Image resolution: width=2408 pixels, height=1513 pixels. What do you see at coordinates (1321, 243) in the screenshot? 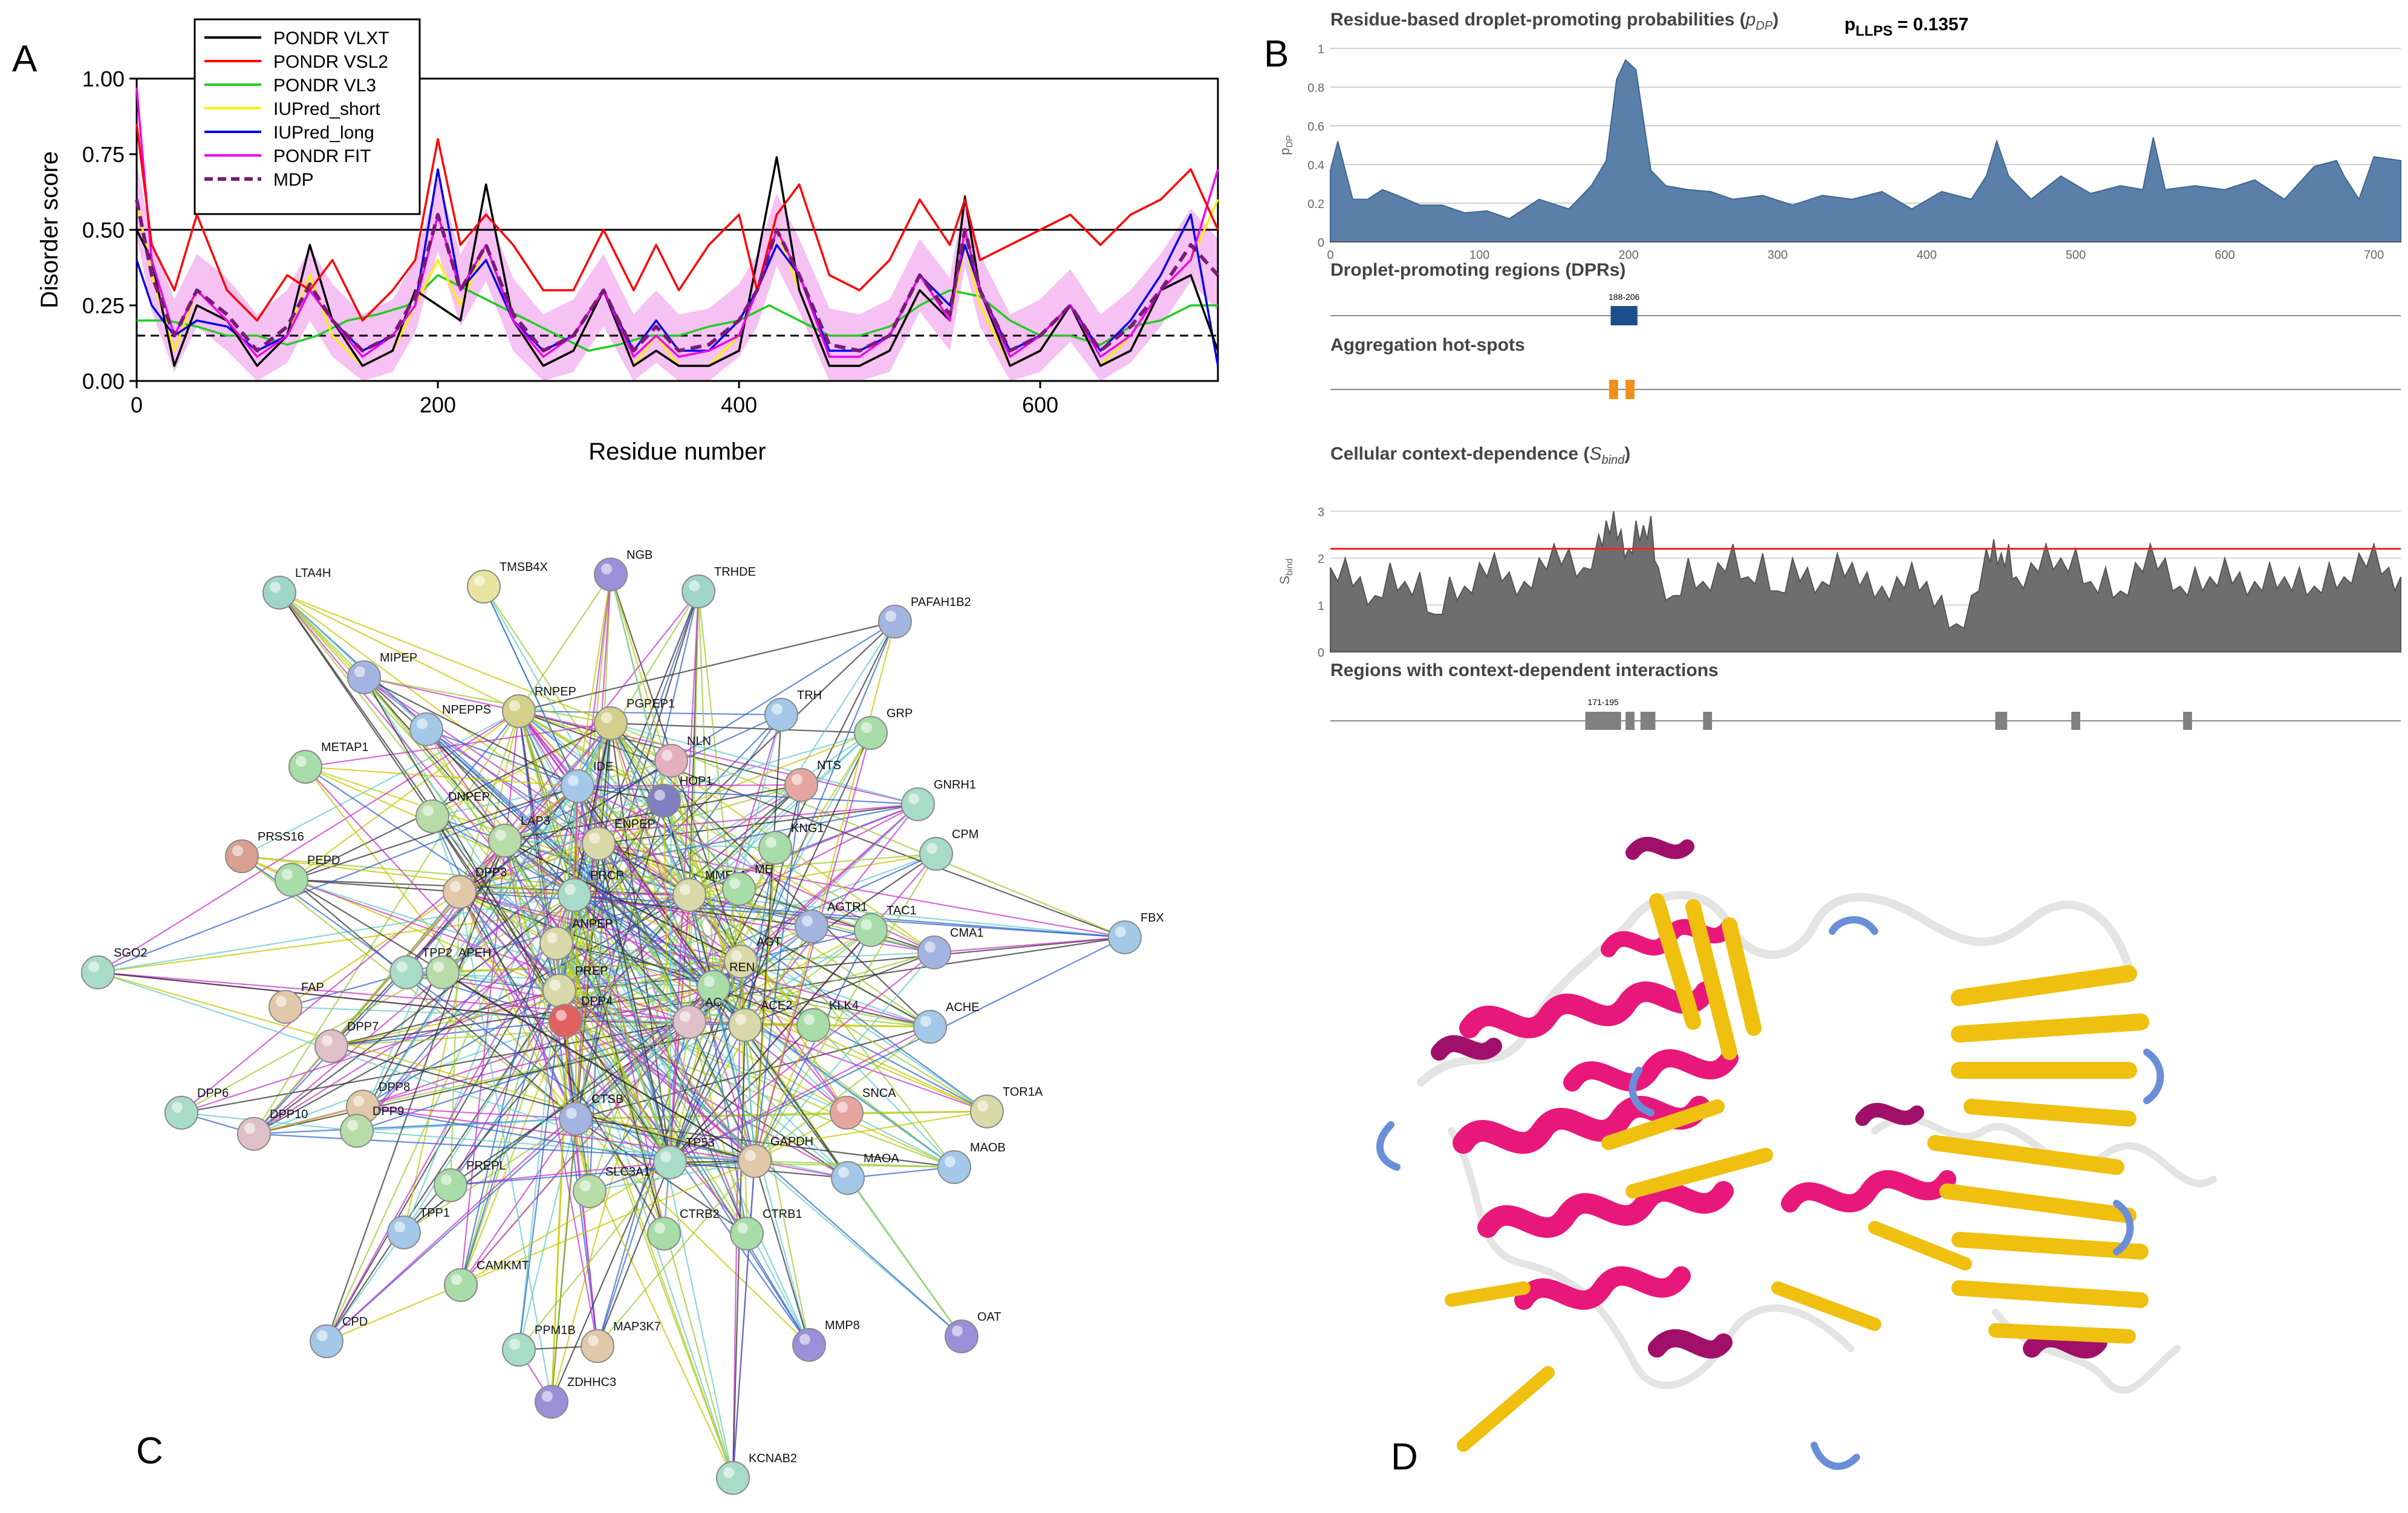
I see `dp-y-tick: 0` at bounding box center [1321, 243].